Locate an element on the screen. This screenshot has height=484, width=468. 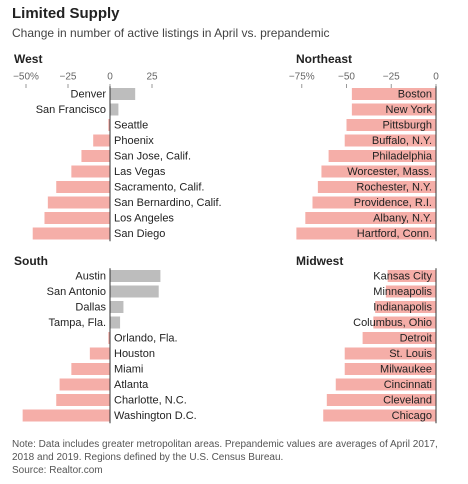
title: Limited Supply is located at coordinates (66, 13).